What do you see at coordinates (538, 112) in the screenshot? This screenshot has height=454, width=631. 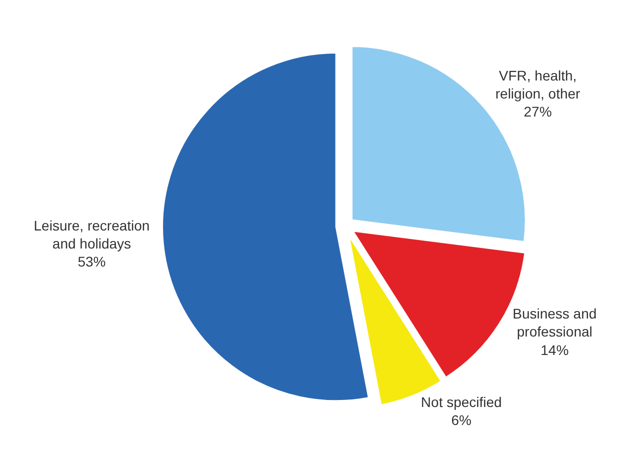 I see `data-label: 27%` at bounding box center [538, 112].